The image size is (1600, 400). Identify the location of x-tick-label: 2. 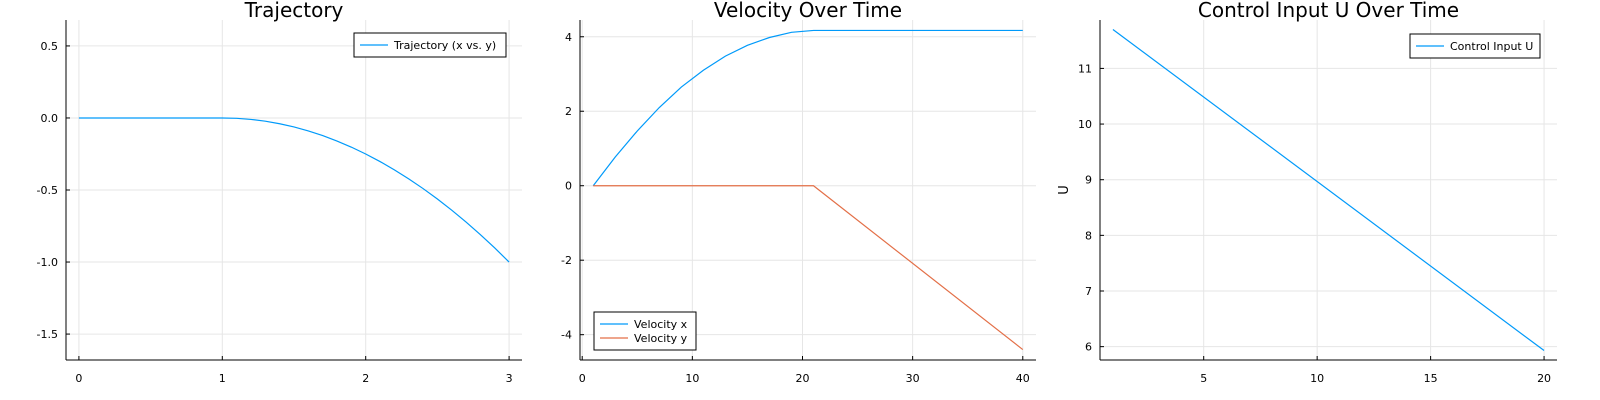
(365, 378).